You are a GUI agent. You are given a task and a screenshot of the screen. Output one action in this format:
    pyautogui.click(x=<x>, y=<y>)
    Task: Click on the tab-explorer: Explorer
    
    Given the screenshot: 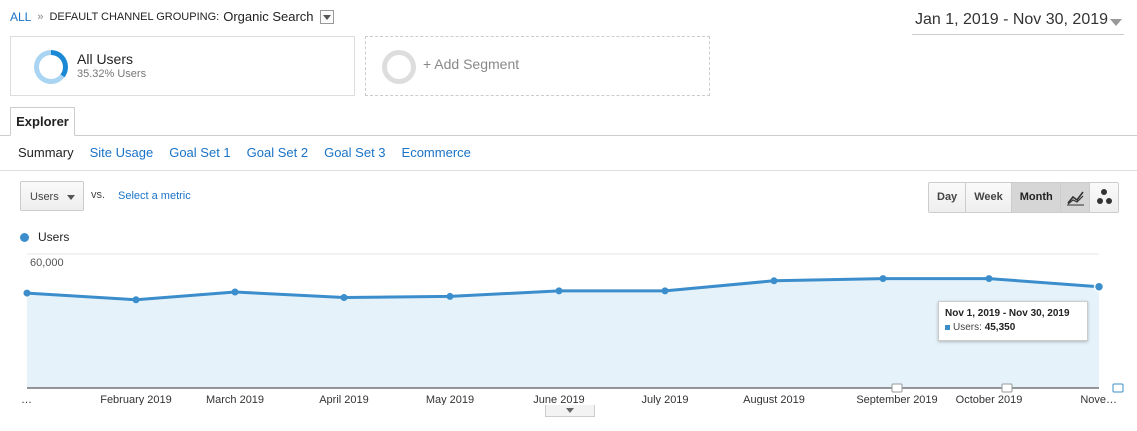 What is the action you would take?
    pyautogui.click(x=42, y=121)
    